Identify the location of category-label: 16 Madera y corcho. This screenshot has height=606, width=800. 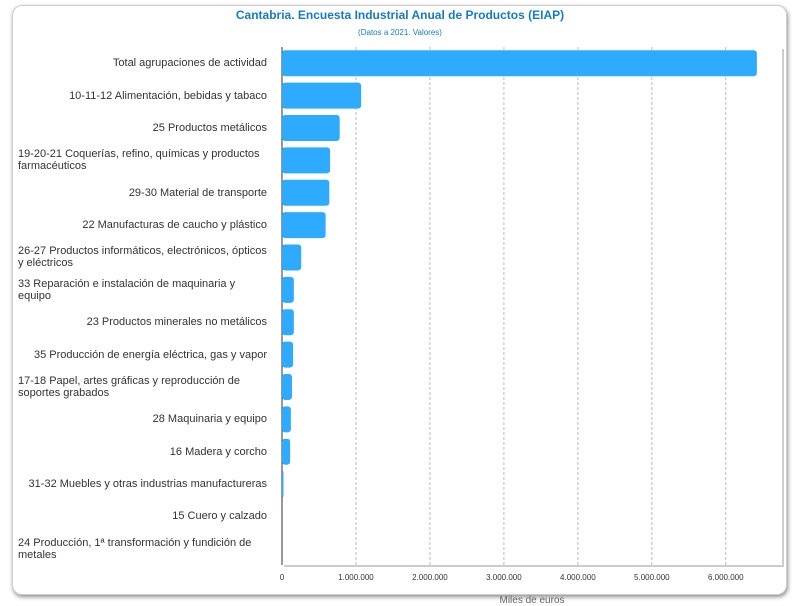
(218, 451).